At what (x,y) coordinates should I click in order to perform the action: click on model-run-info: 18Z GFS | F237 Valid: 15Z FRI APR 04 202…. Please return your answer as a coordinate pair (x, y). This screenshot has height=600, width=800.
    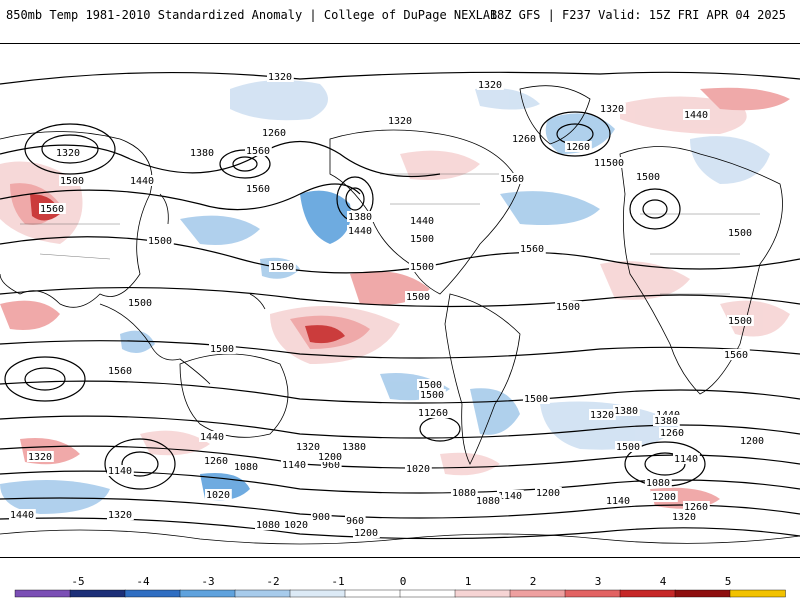
    Looking at the image, I should click on (637, 15).